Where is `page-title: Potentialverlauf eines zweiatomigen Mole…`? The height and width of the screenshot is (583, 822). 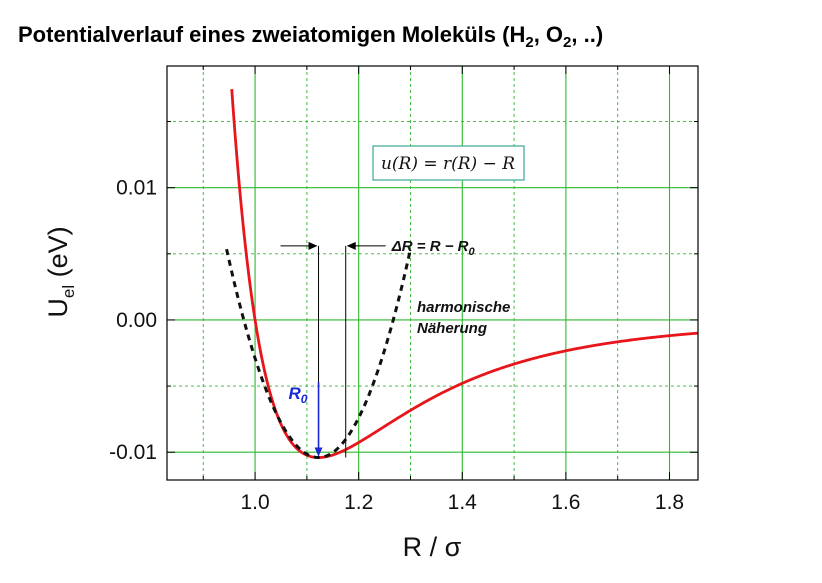
page-title: Potentialverlauf eines zweiatomigen Mole… is located at coordinates (311, 36).